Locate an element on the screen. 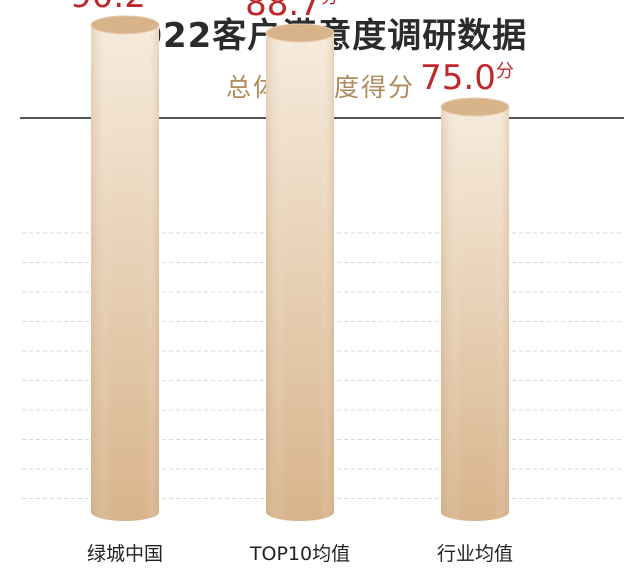 The width and height of the screenshot is (641, 588). category-label: 行业均值 is located at coordinates (475, 554).